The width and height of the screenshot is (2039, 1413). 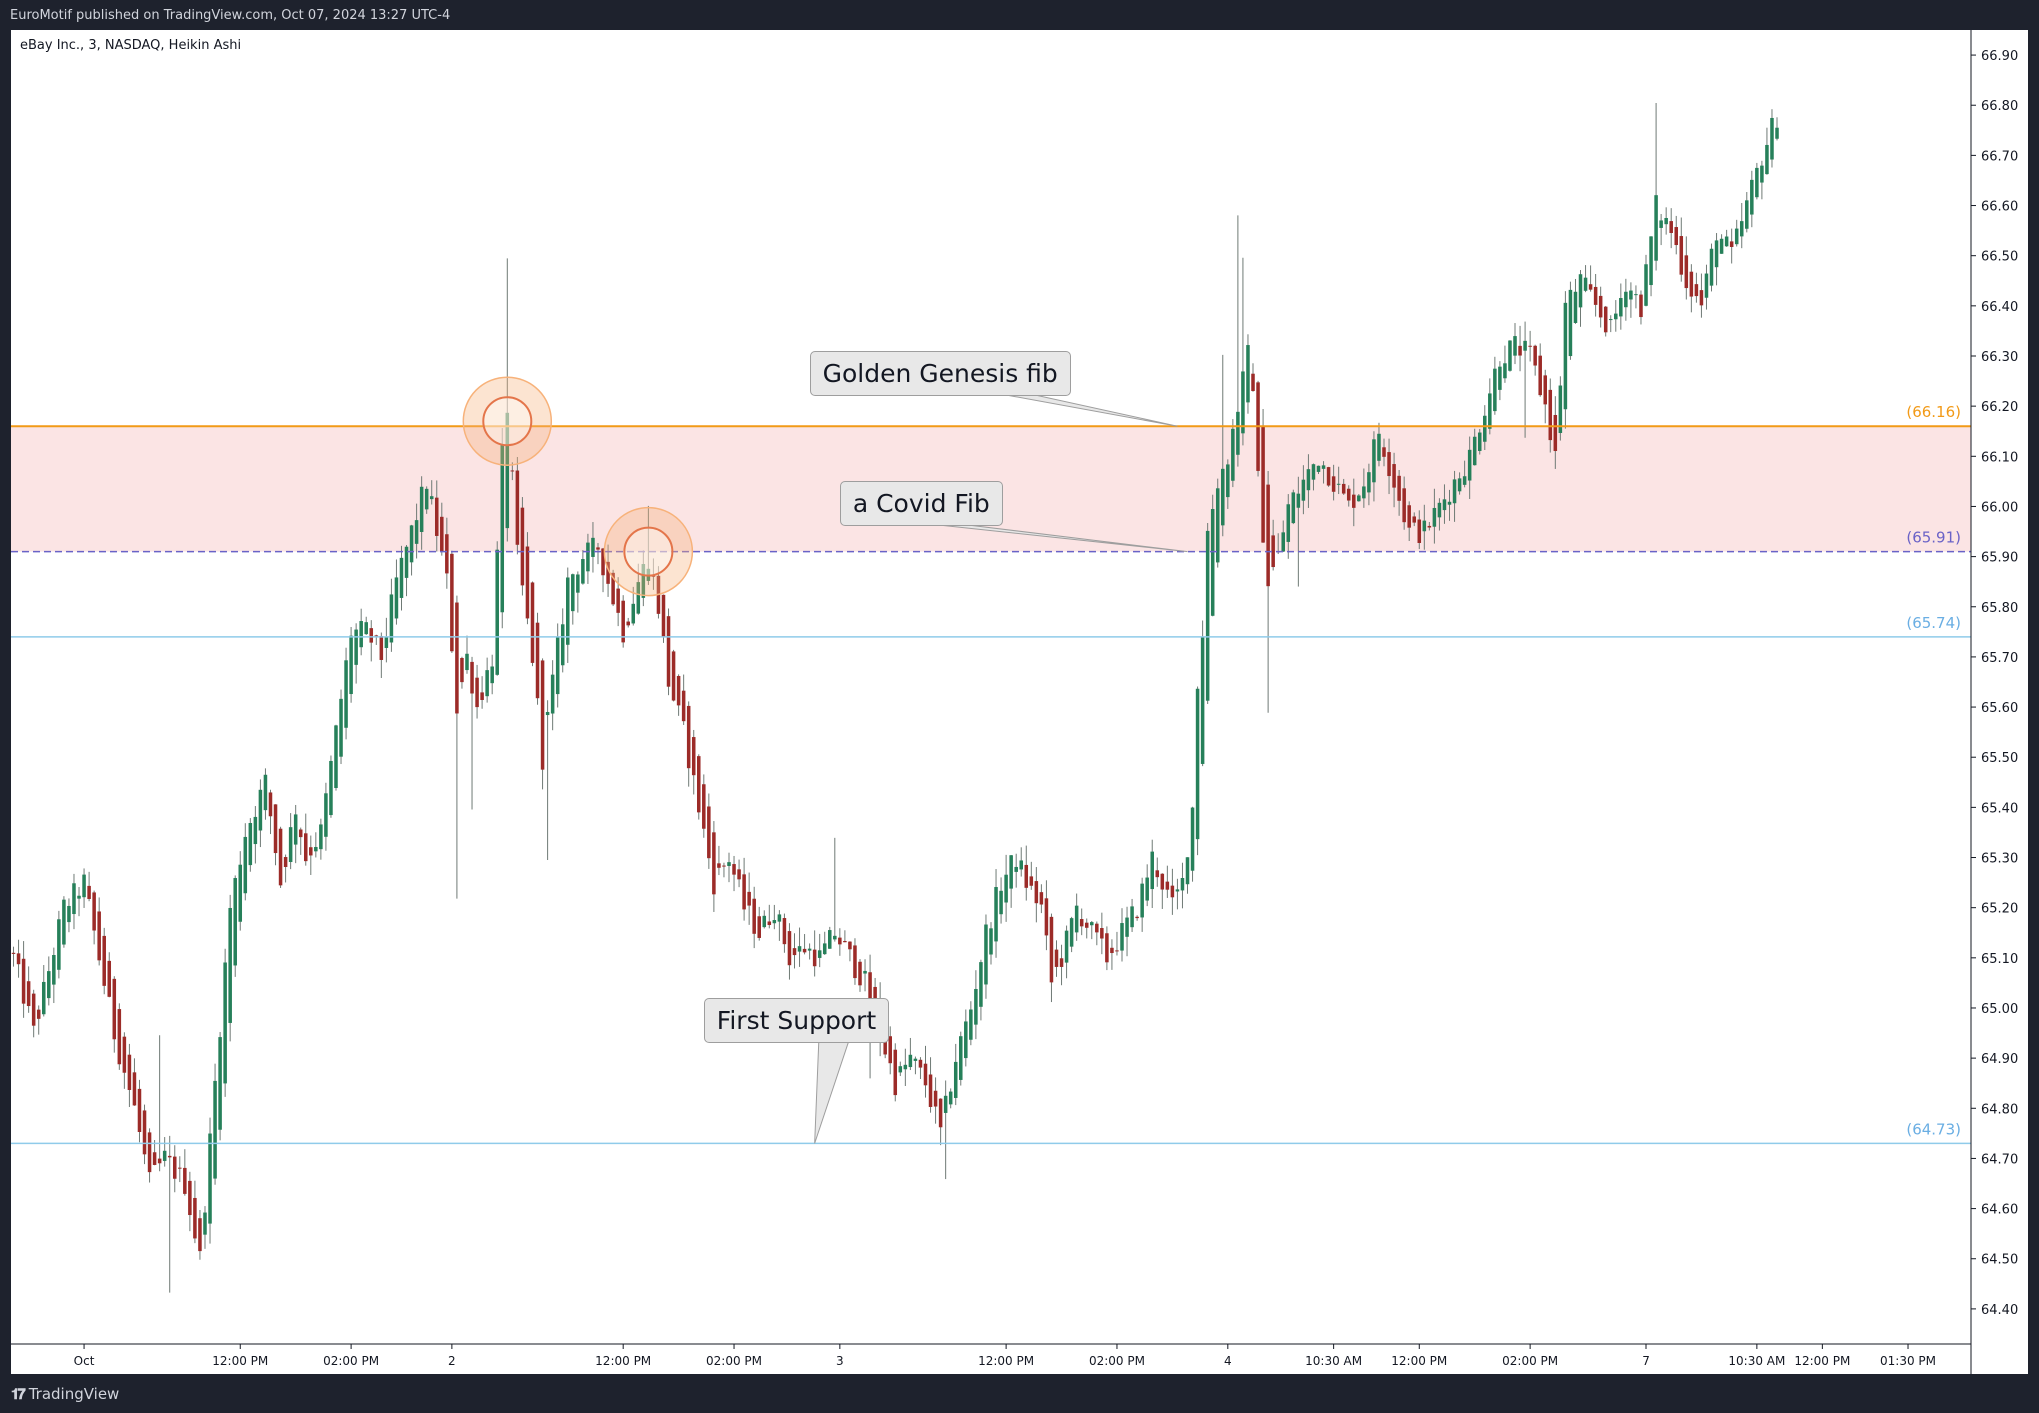 What do you see at coordinates (648, 551) in the screenshot?
I see `highlight-circle-inner` at bounding box center [648, 551].